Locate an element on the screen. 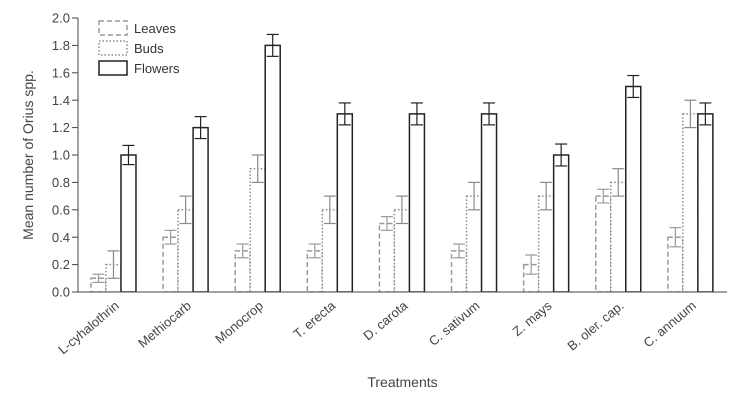 Image resolution: width=745 pixels, height=405 pixels. y-tick-label: 2.0 is located at coordinates (61, 18).